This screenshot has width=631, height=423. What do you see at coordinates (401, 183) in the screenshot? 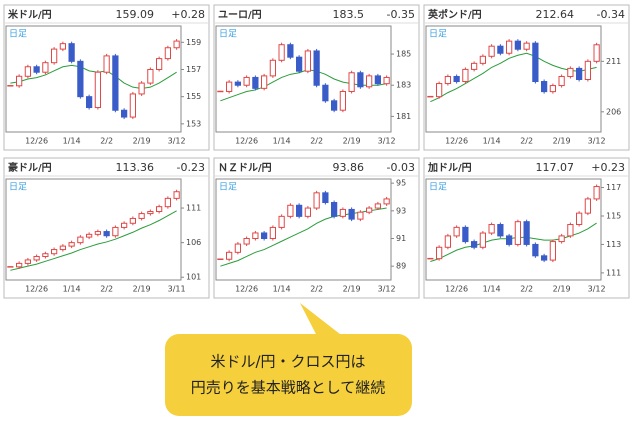
I see `y-tick-label: 95` at bounding box center [401, 183].